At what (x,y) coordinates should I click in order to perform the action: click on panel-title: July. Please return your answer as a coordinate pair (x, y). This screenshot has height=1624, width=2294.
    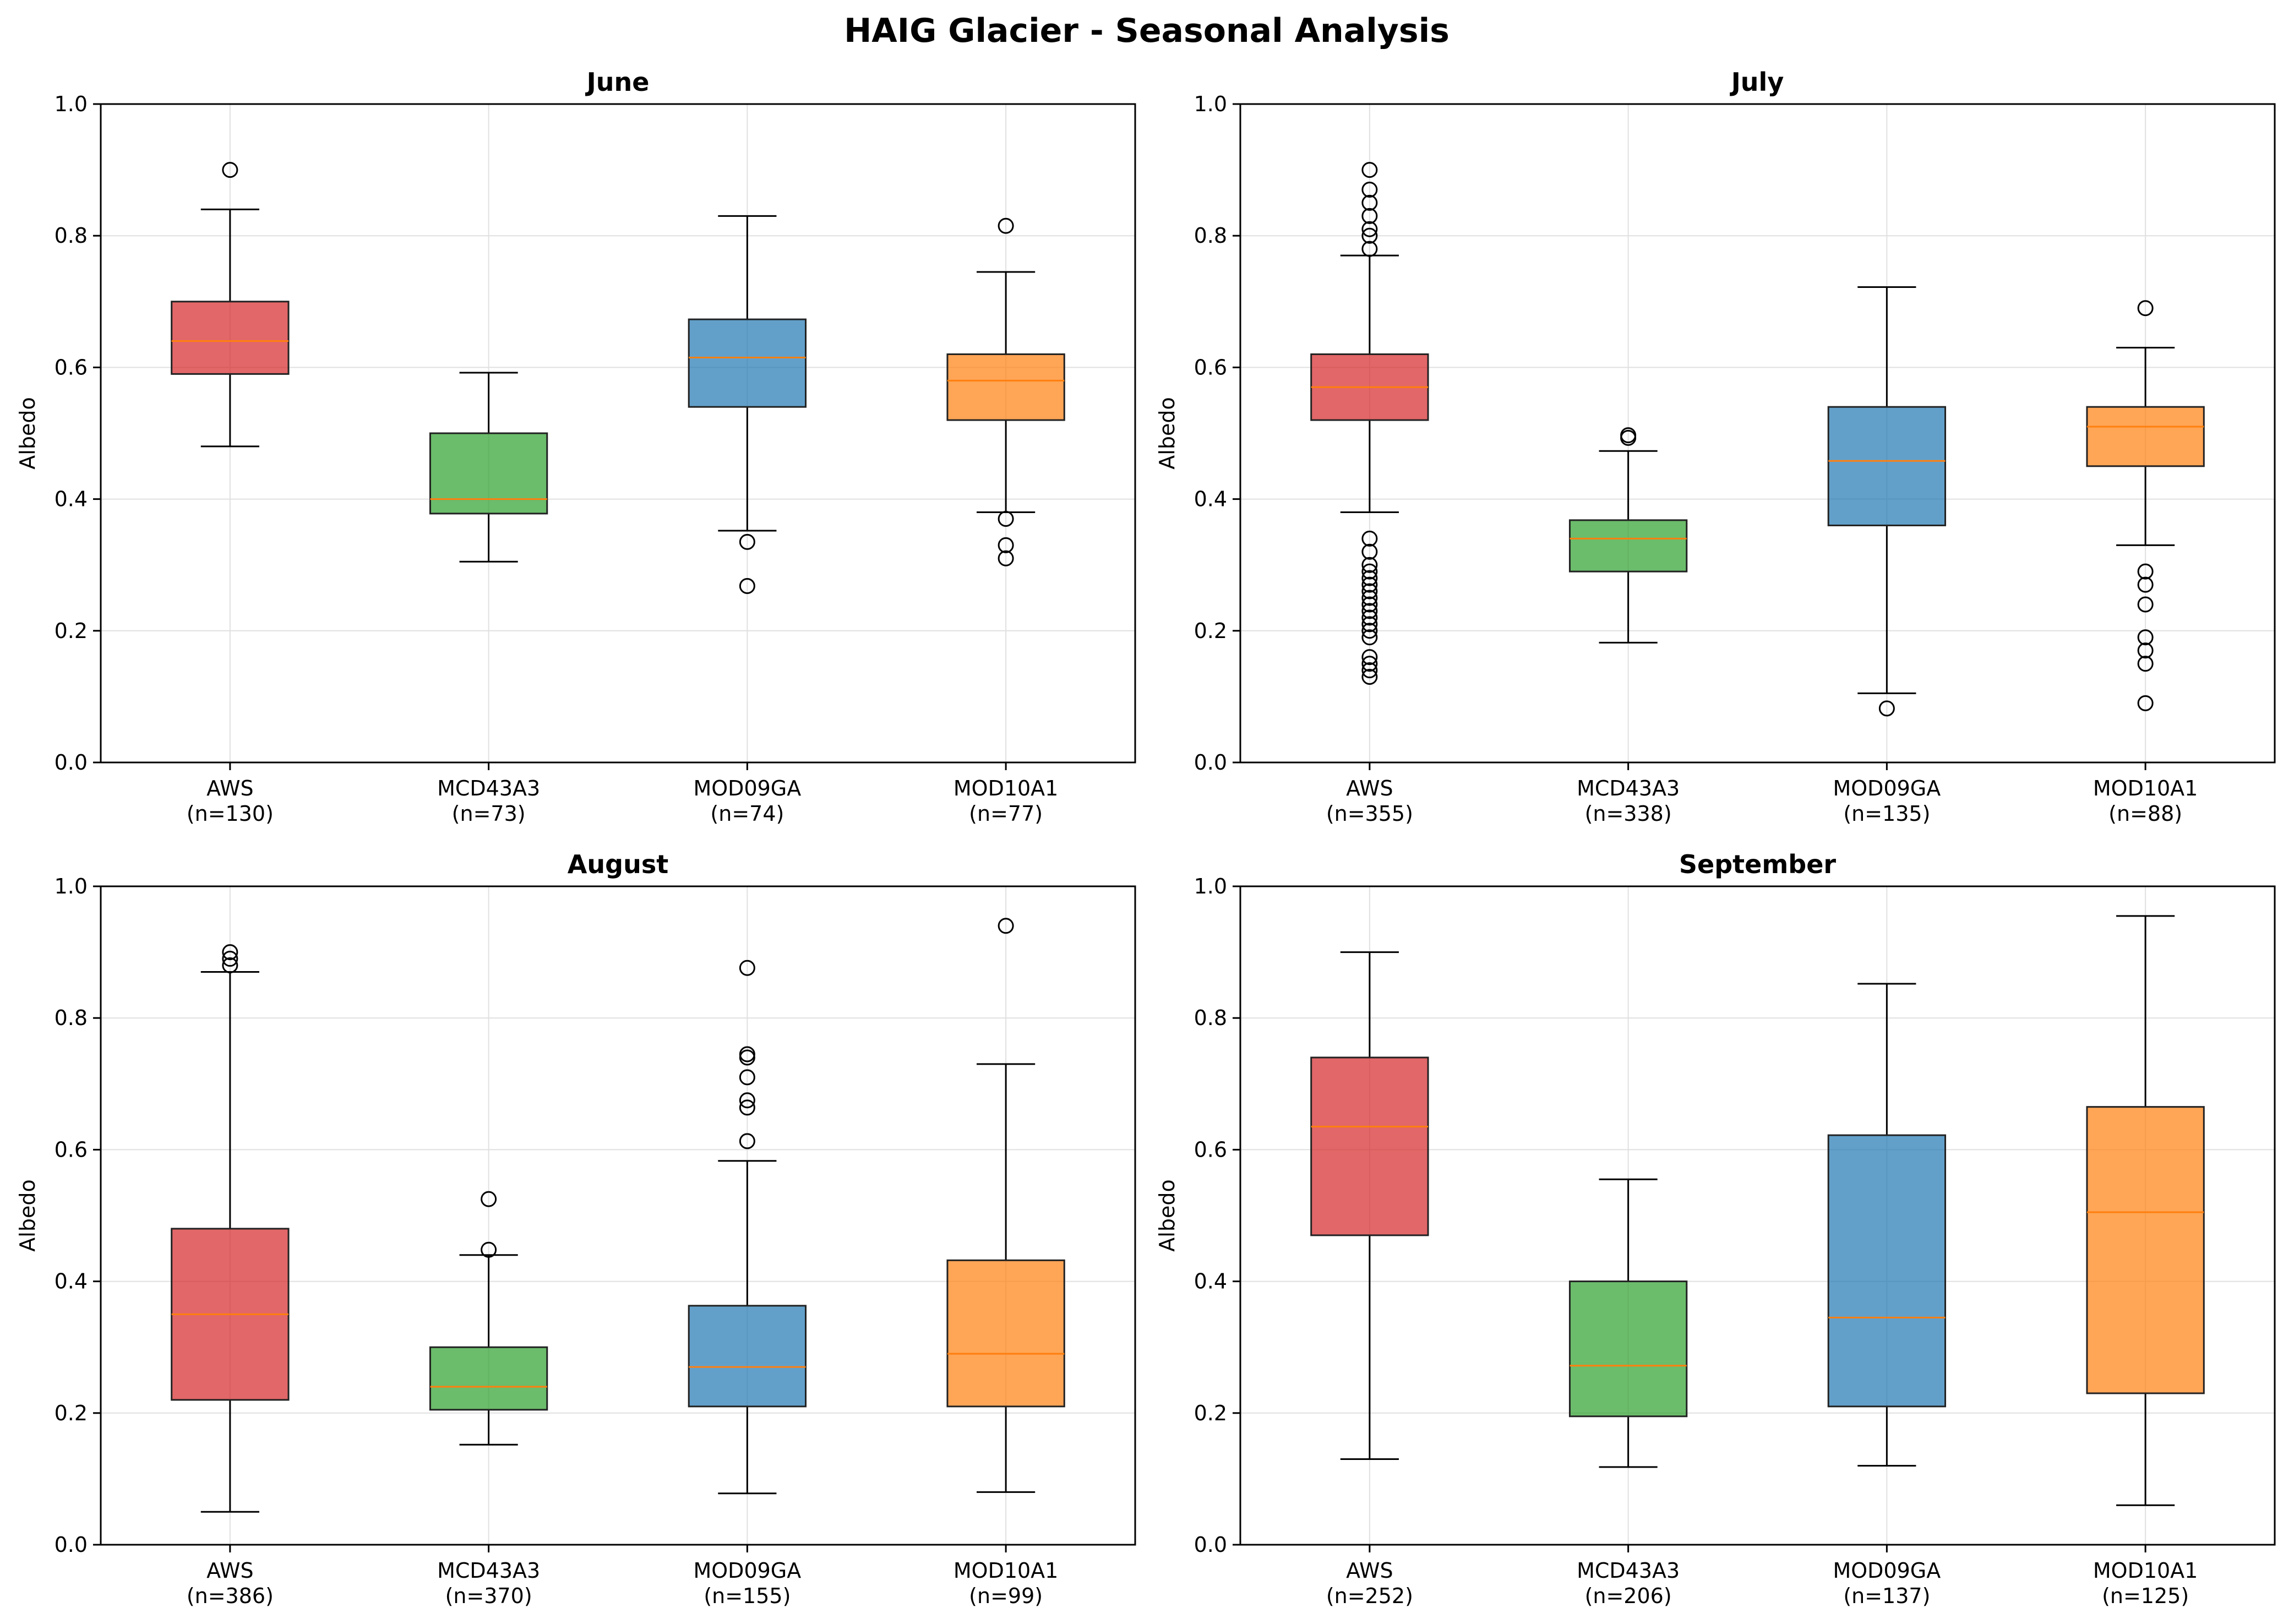
    Looking at the image, I should click on (1757, 82).